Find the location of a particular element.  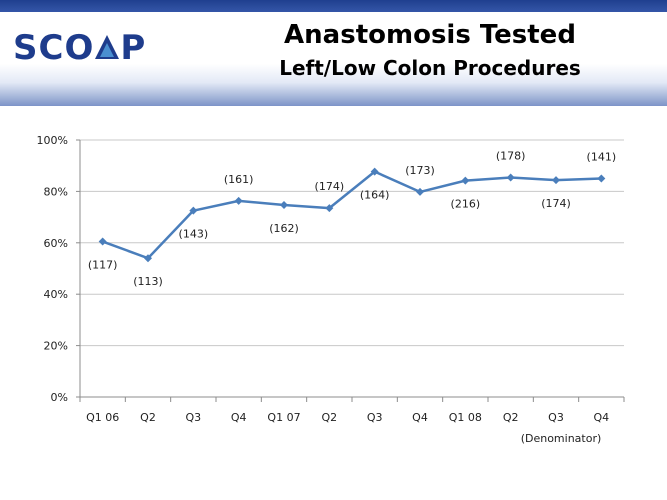

data-label: (162) is located at coordinates (284, 228).